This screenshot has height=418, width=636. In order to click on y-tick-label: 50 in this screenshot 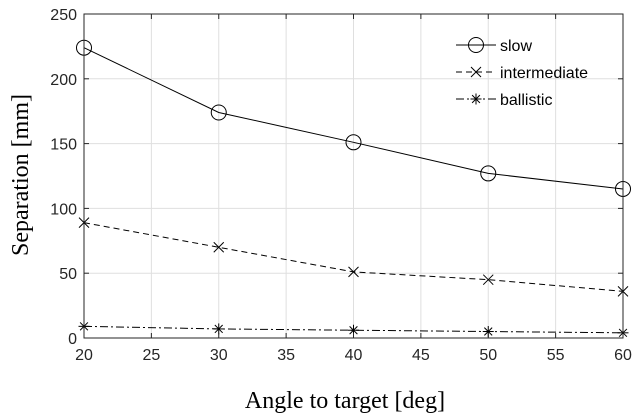, I will do `click(68, 274)`.